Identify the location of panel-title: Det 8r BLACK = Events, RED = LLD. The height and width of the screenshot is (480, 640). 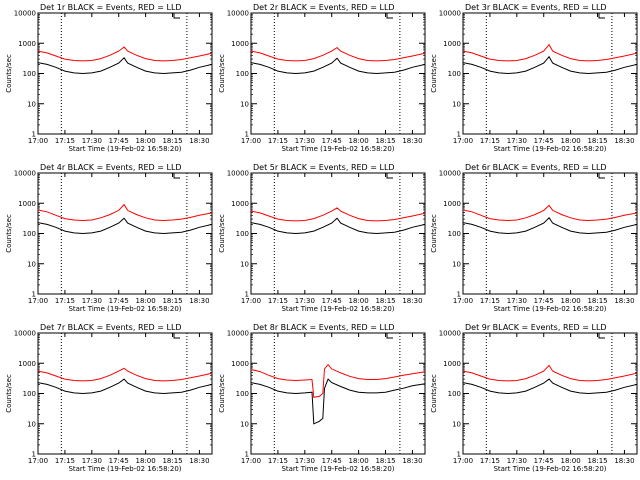
(324, 327).